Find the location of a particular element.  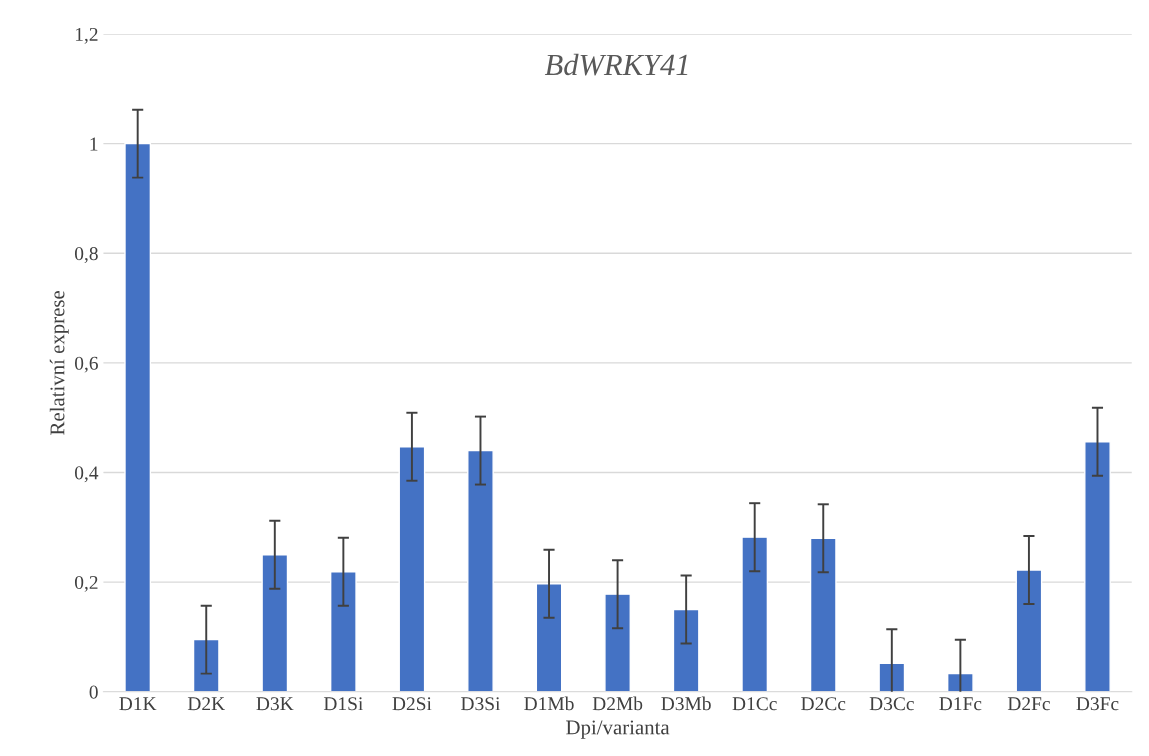

x-tick-label: D2Mb is located at coordinates (617, 703).